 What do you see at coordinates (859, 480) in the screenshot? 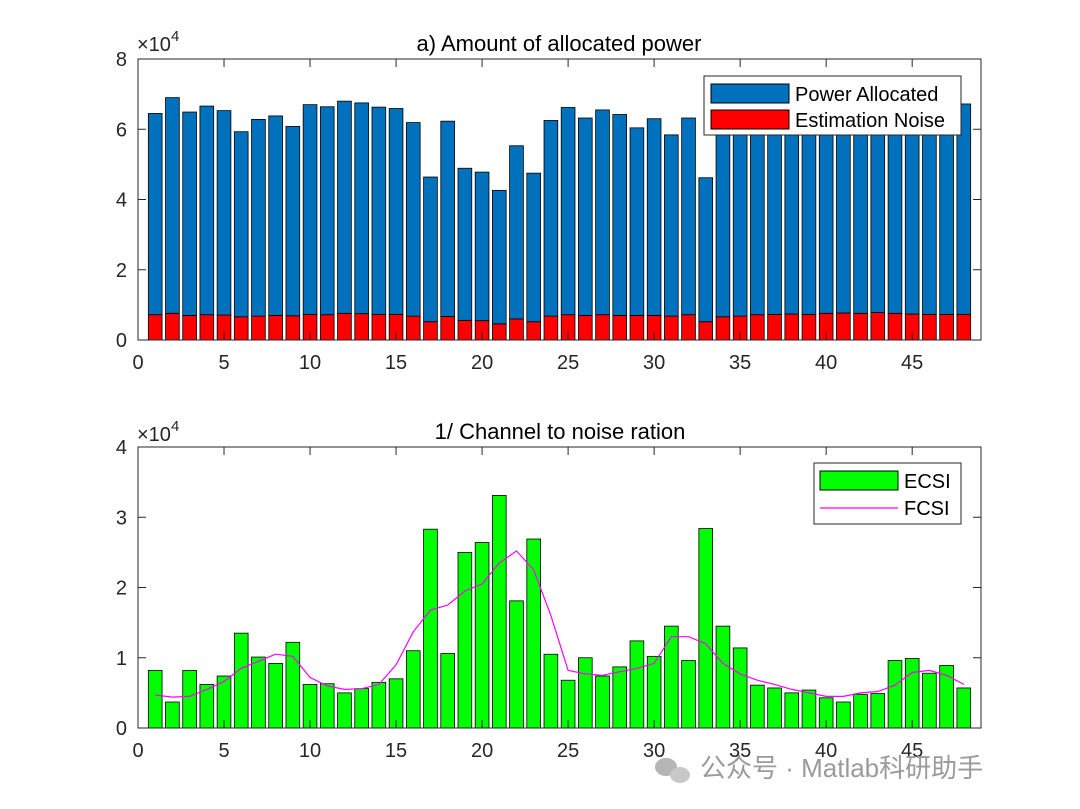
I see `legend-swatch-ecsi` at bounding box center [859, 480].